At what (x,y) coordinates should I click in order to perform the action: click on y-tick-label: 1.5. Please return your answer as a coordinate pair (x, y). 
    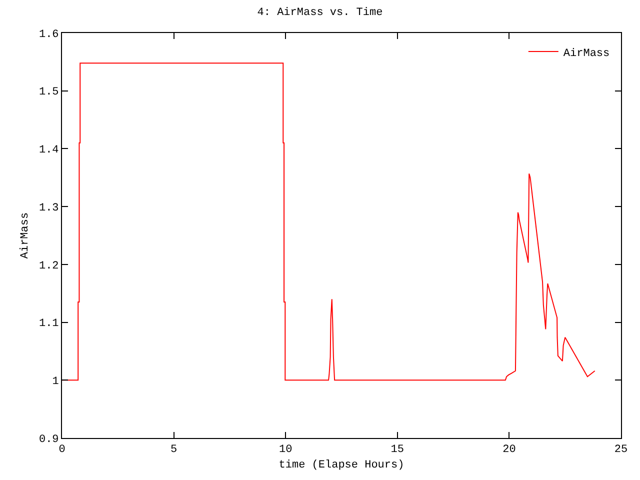
    Looking at the image, I should click on (48, 92).